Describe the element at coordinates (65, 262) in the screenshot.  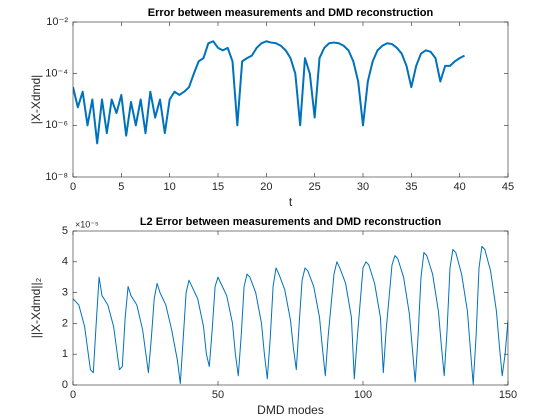
I see `y-tick-label: 4` at that location.